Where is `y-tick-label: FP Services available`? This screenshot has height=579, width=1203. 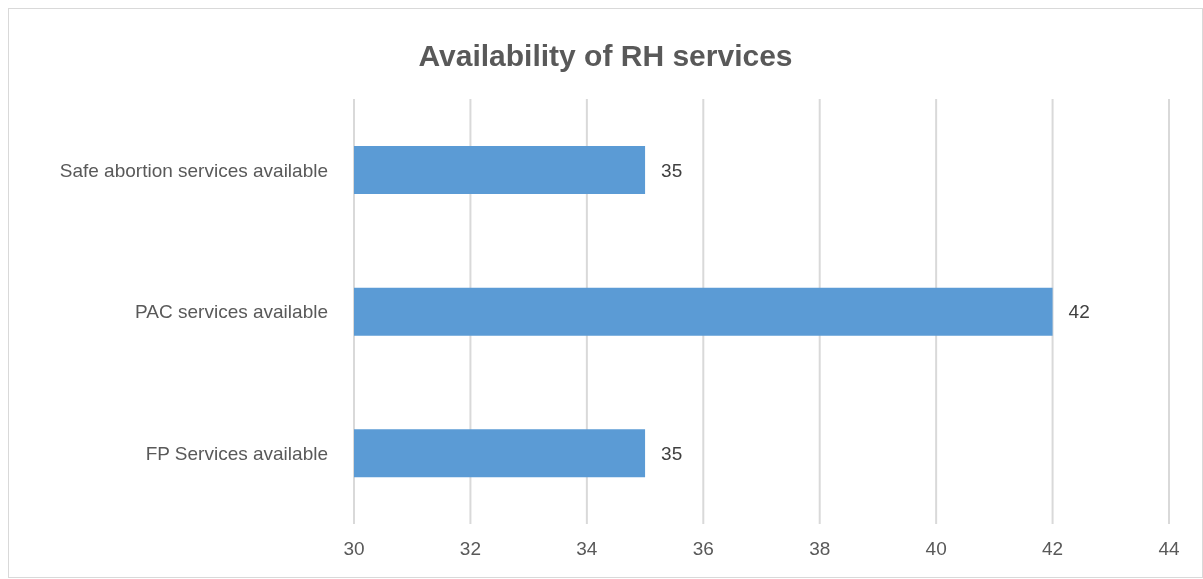 y-tick-label: FP Services available is located at coordinates (236, 453).